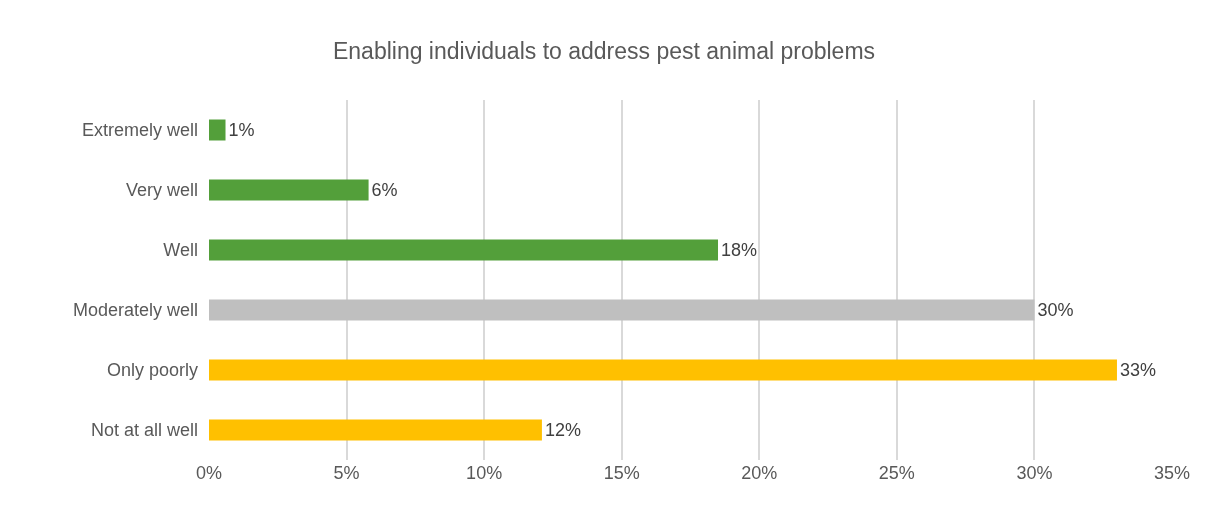  Describe the element at coordinates (152, 370) in the screenshot. I see `y-tick-label: Only poorly` at that location.